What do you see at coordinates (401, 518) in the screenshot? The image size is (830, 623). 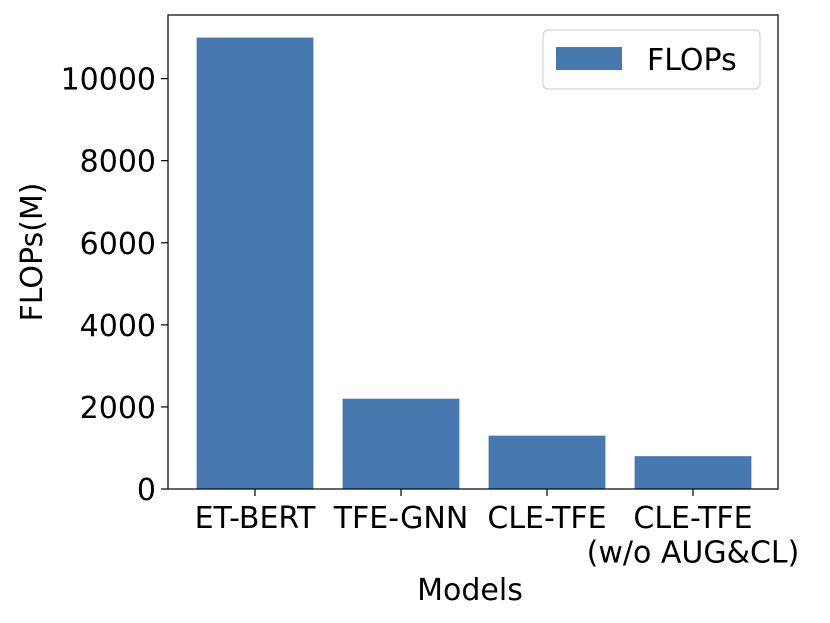 I see `x-tick-label: TFE-GNN` at bounding box center [401, 518].